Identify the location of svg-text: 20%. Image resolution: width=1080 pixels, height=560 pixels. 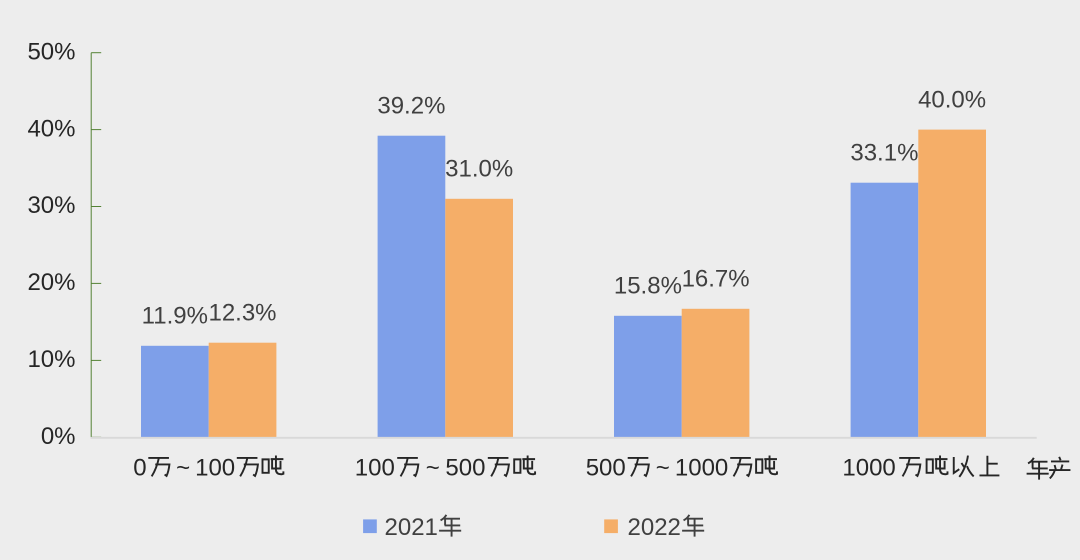
(51, 282).